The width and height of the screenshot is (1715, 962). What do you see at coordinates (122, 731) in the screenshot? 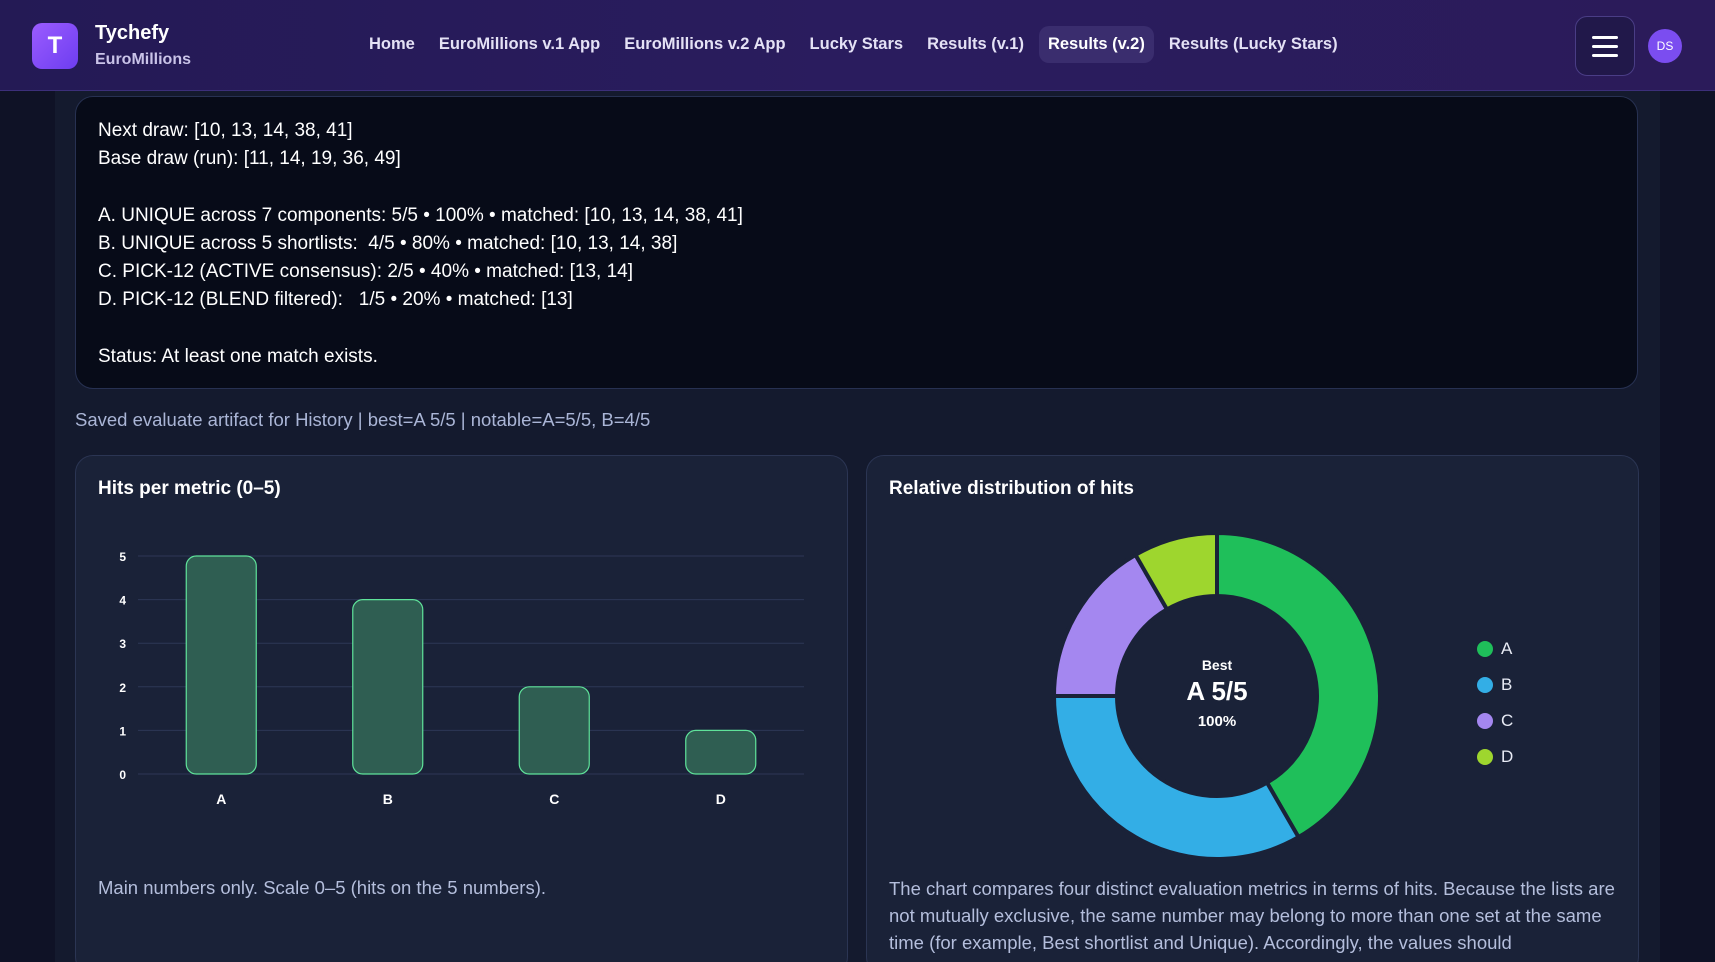
I see `y-tick-label: 1` at bounding box center [122, 731].